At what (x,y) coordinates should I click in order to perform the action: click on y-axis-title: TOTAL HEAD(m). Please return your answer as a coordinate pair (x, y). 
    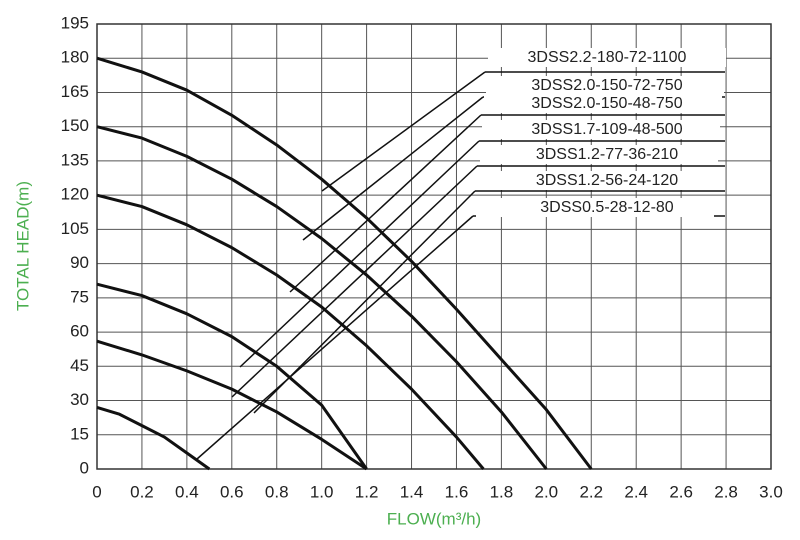
    Looking at the image, I should click on (22, 246).